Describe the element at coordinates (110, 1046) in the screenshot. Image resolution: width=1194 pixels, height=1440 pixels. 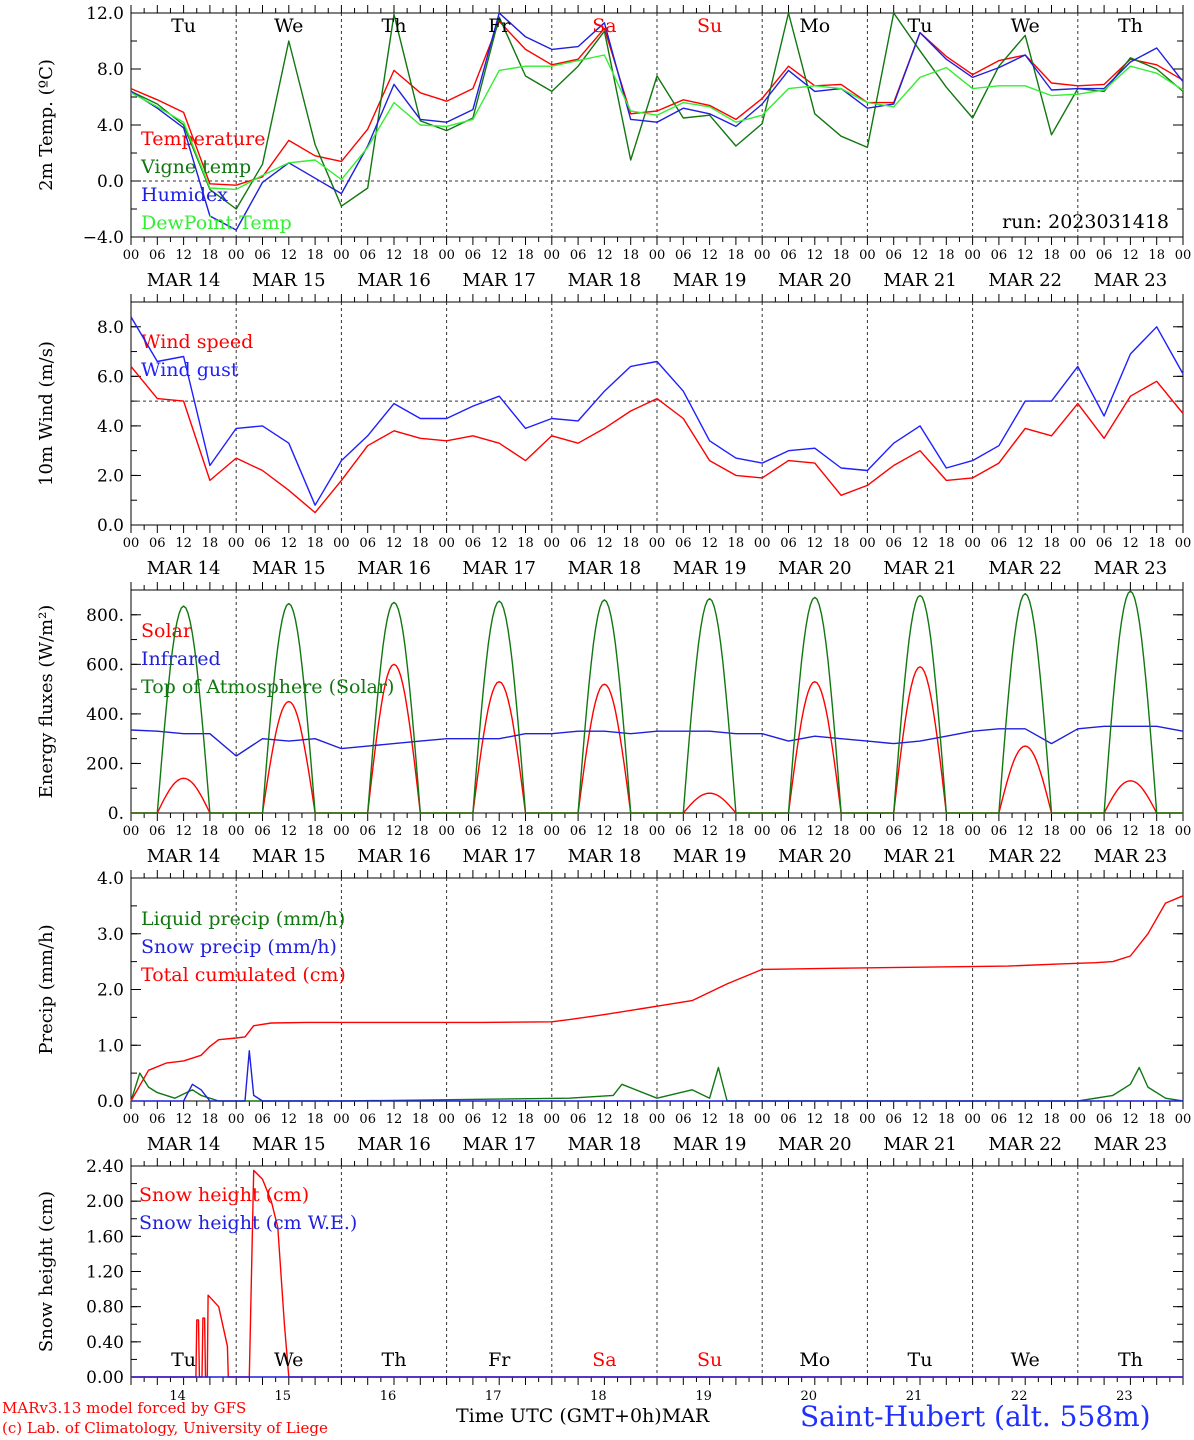
I see `y-tick-label: 1.0` at that location.